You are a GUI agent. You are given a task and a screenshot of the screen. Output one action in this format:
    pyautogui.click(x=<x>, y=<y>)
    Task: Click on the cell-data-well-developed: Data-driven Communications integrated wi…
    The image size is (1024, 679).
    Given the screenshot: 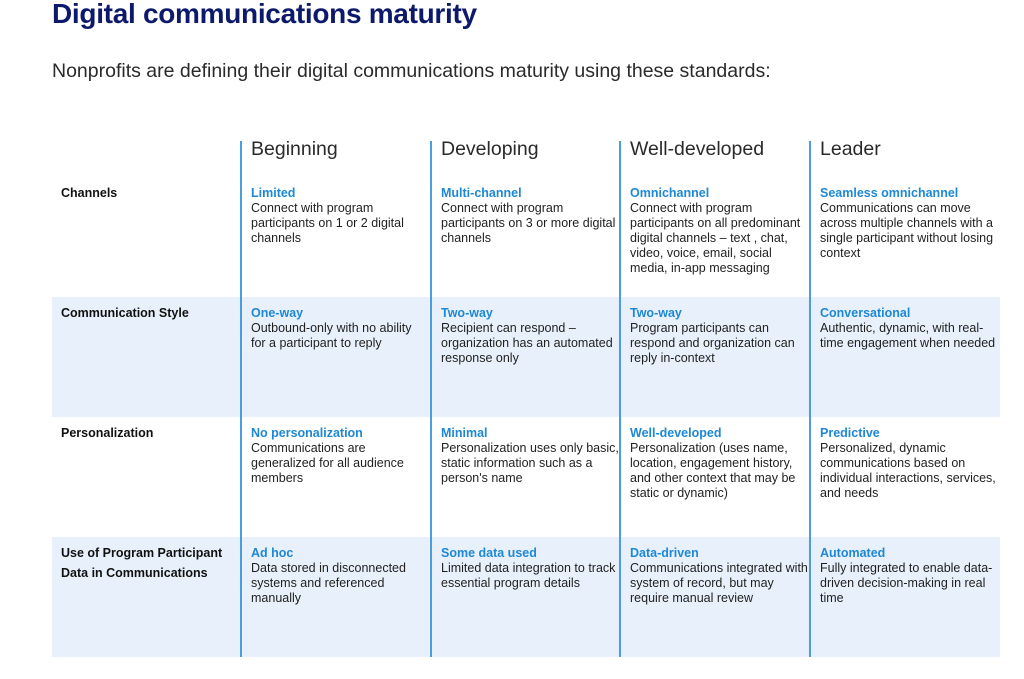 What is the action you would take?
    pyautogui.click(x=719, y=576)
    